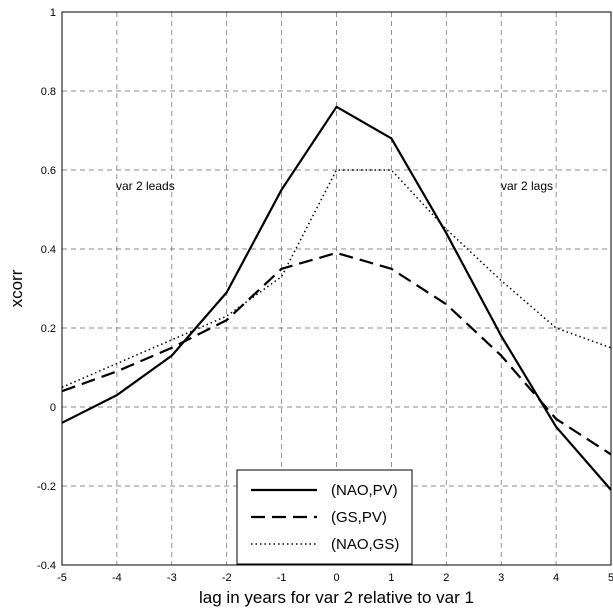 This screenshot has height=609, width=613. Describe the element at coordinates (172, 578) in the screenshot. I see `x-tick-label: -3` at that location.